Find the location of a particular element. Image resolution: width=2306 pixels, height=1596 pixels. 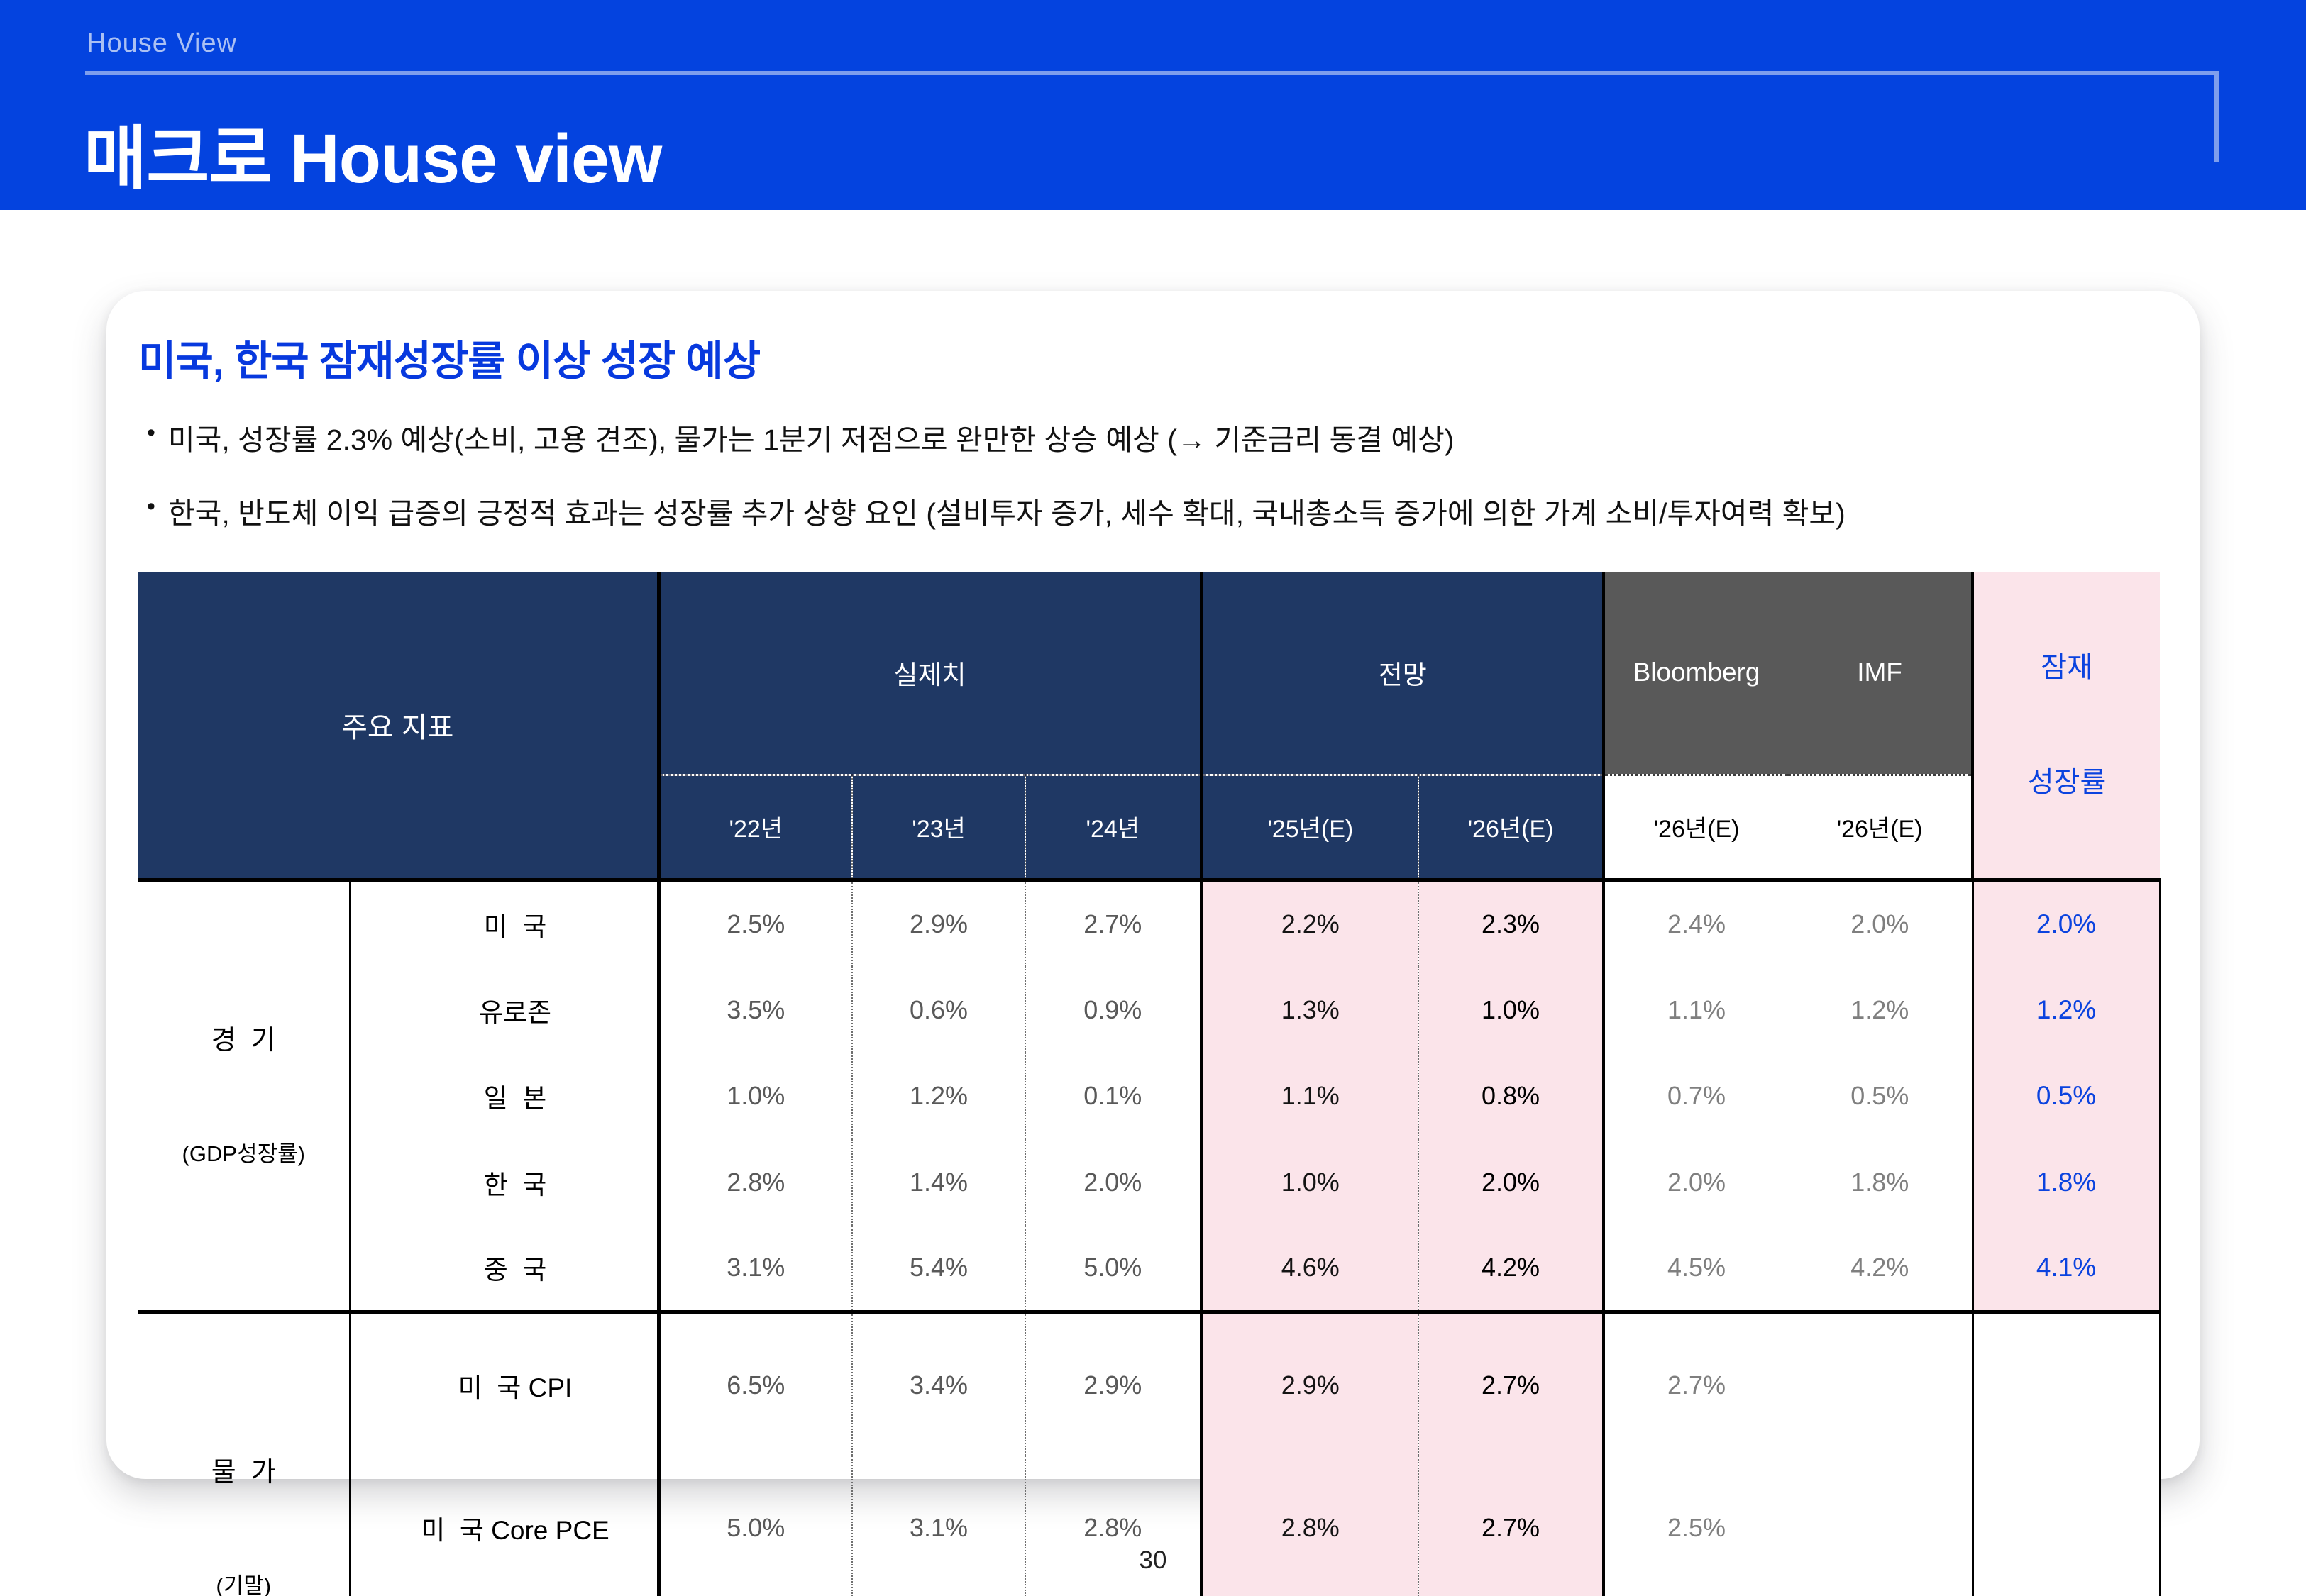

value-cell: 3.5% is located at coordinates (754, 1010).